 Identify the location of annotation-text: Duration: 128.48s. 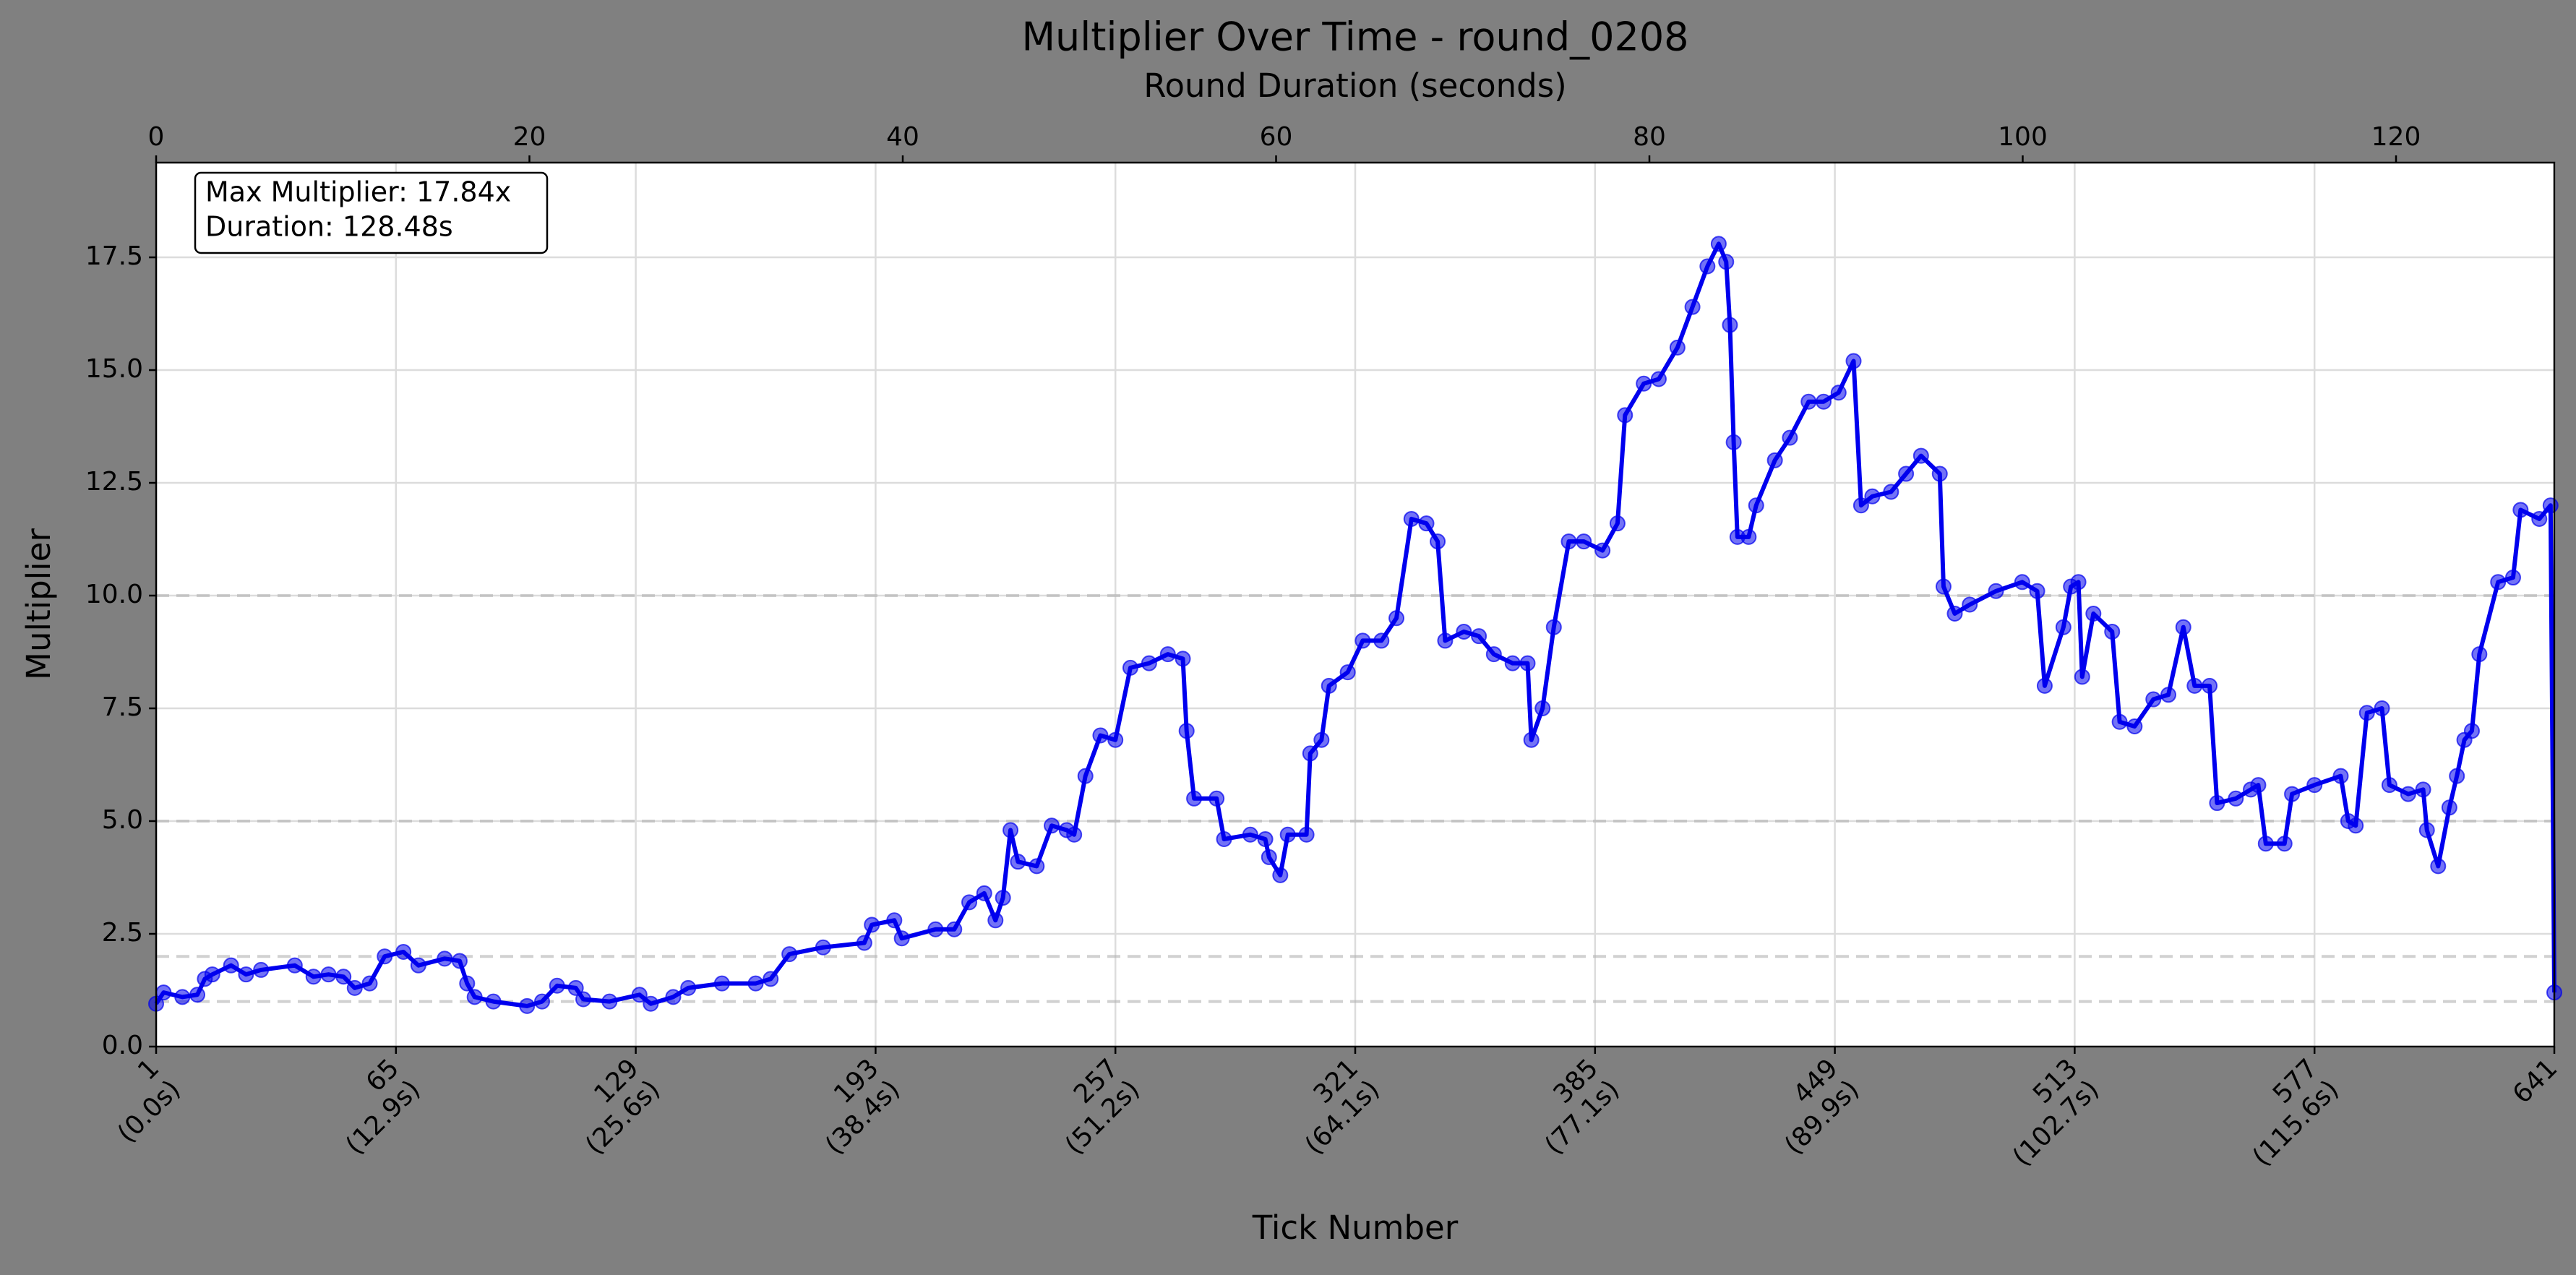
(329, 227).